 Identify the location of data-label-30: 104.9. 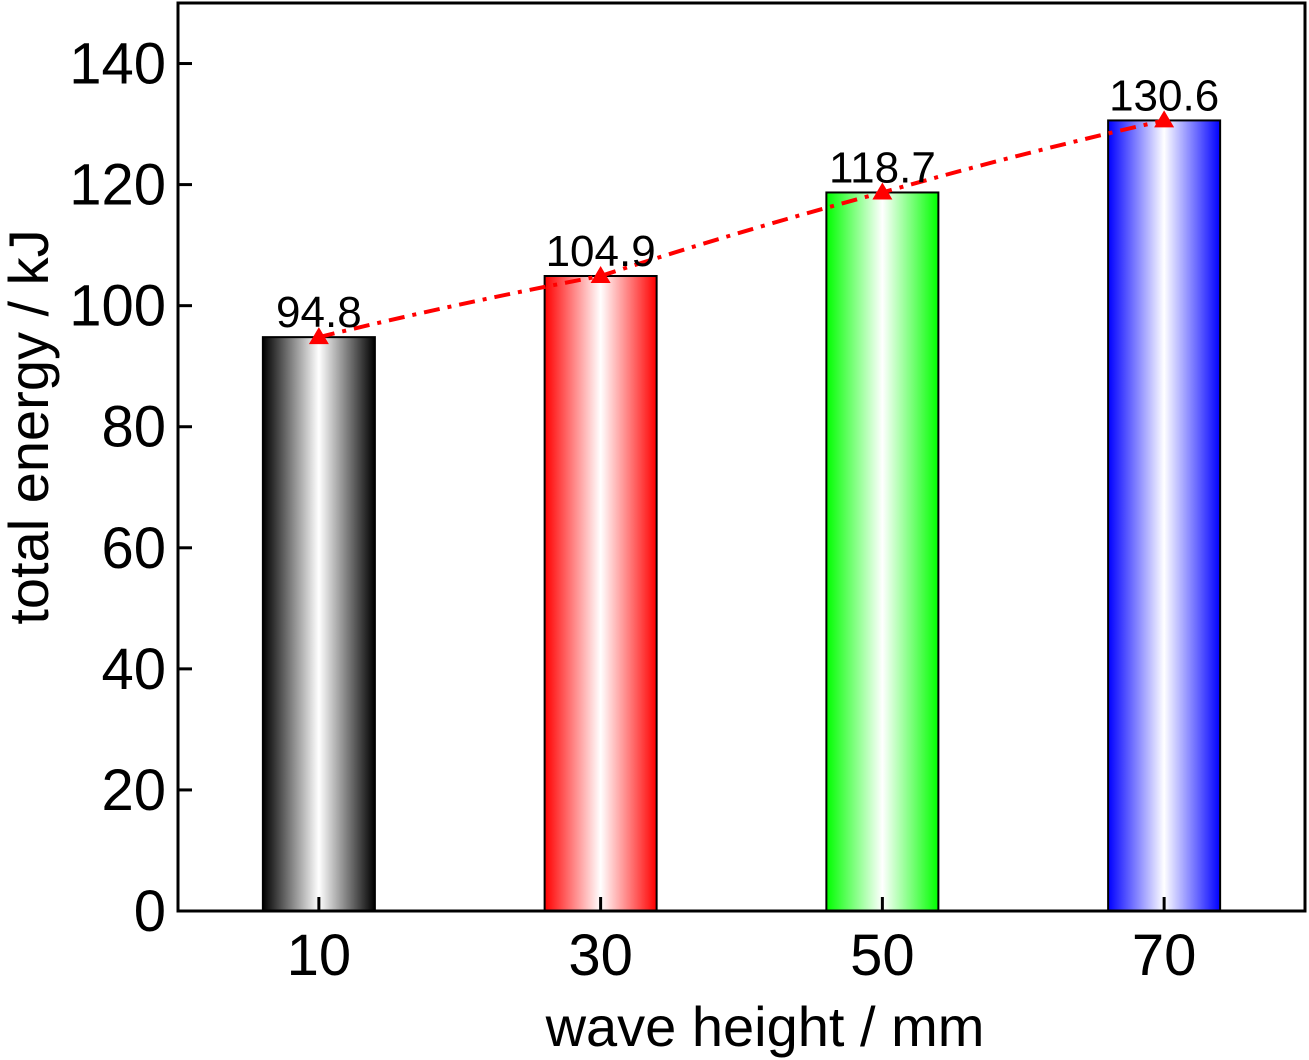
(601, 251).